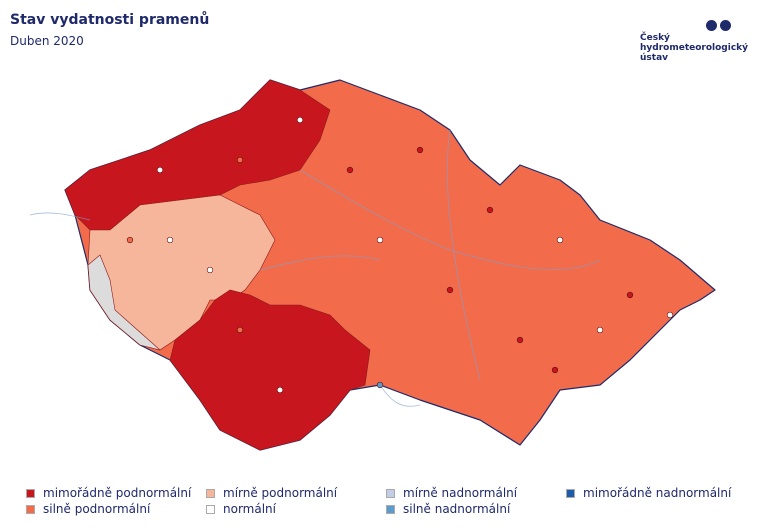  Describe the element at coordinates (457, 509) in the screenshot. I see `legend-label: silně nadnormální` at that location.